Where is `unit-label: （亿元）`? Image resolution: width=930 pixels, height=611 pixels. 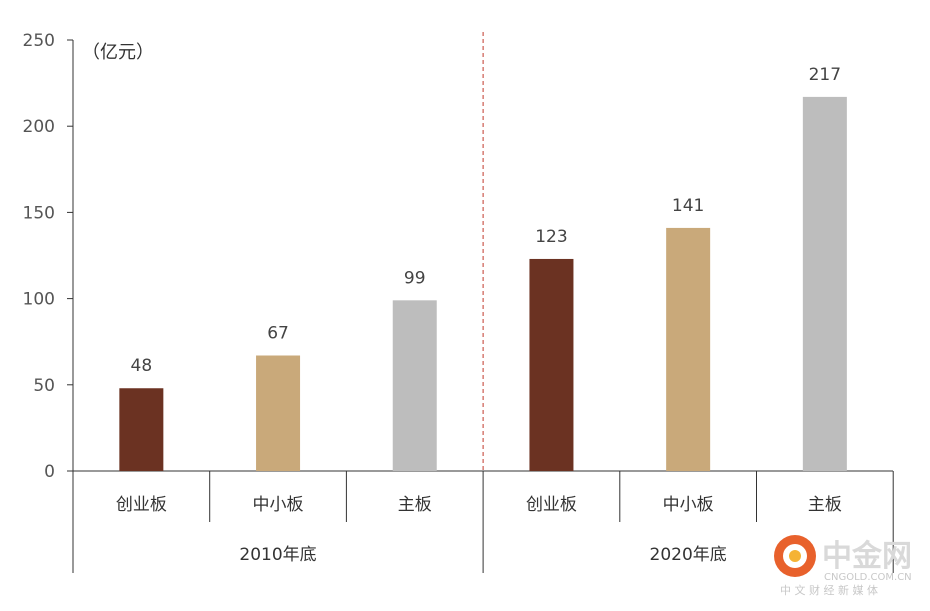
unit-label: （亿元） is located at coordinates (118, 52).